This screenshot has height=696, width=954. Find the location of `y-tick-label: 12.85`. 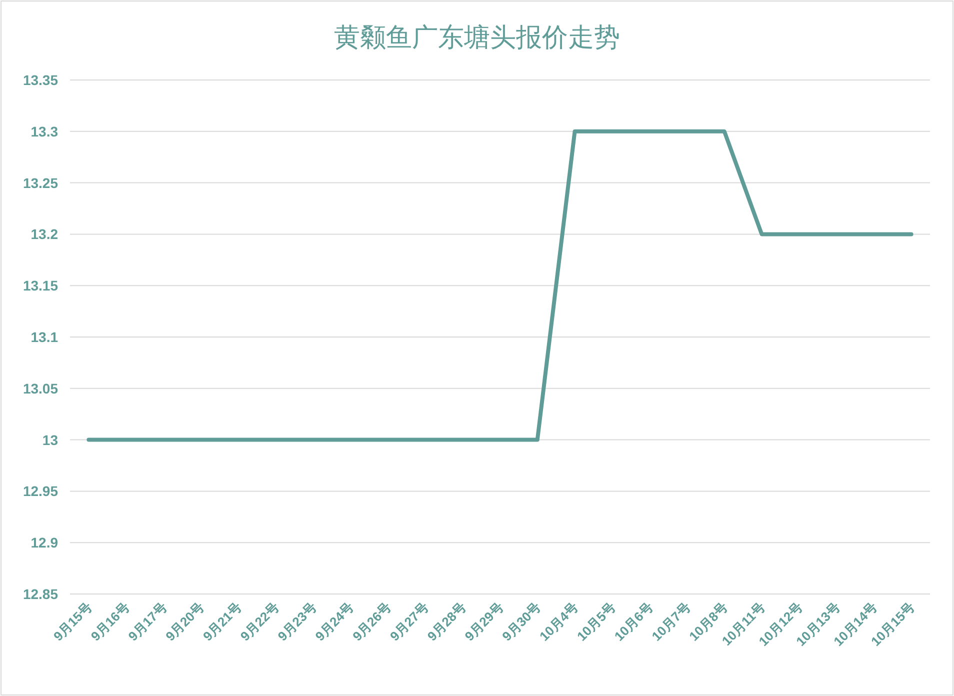

y-tick-label: 12.85 is located at coordinates (40, 594).